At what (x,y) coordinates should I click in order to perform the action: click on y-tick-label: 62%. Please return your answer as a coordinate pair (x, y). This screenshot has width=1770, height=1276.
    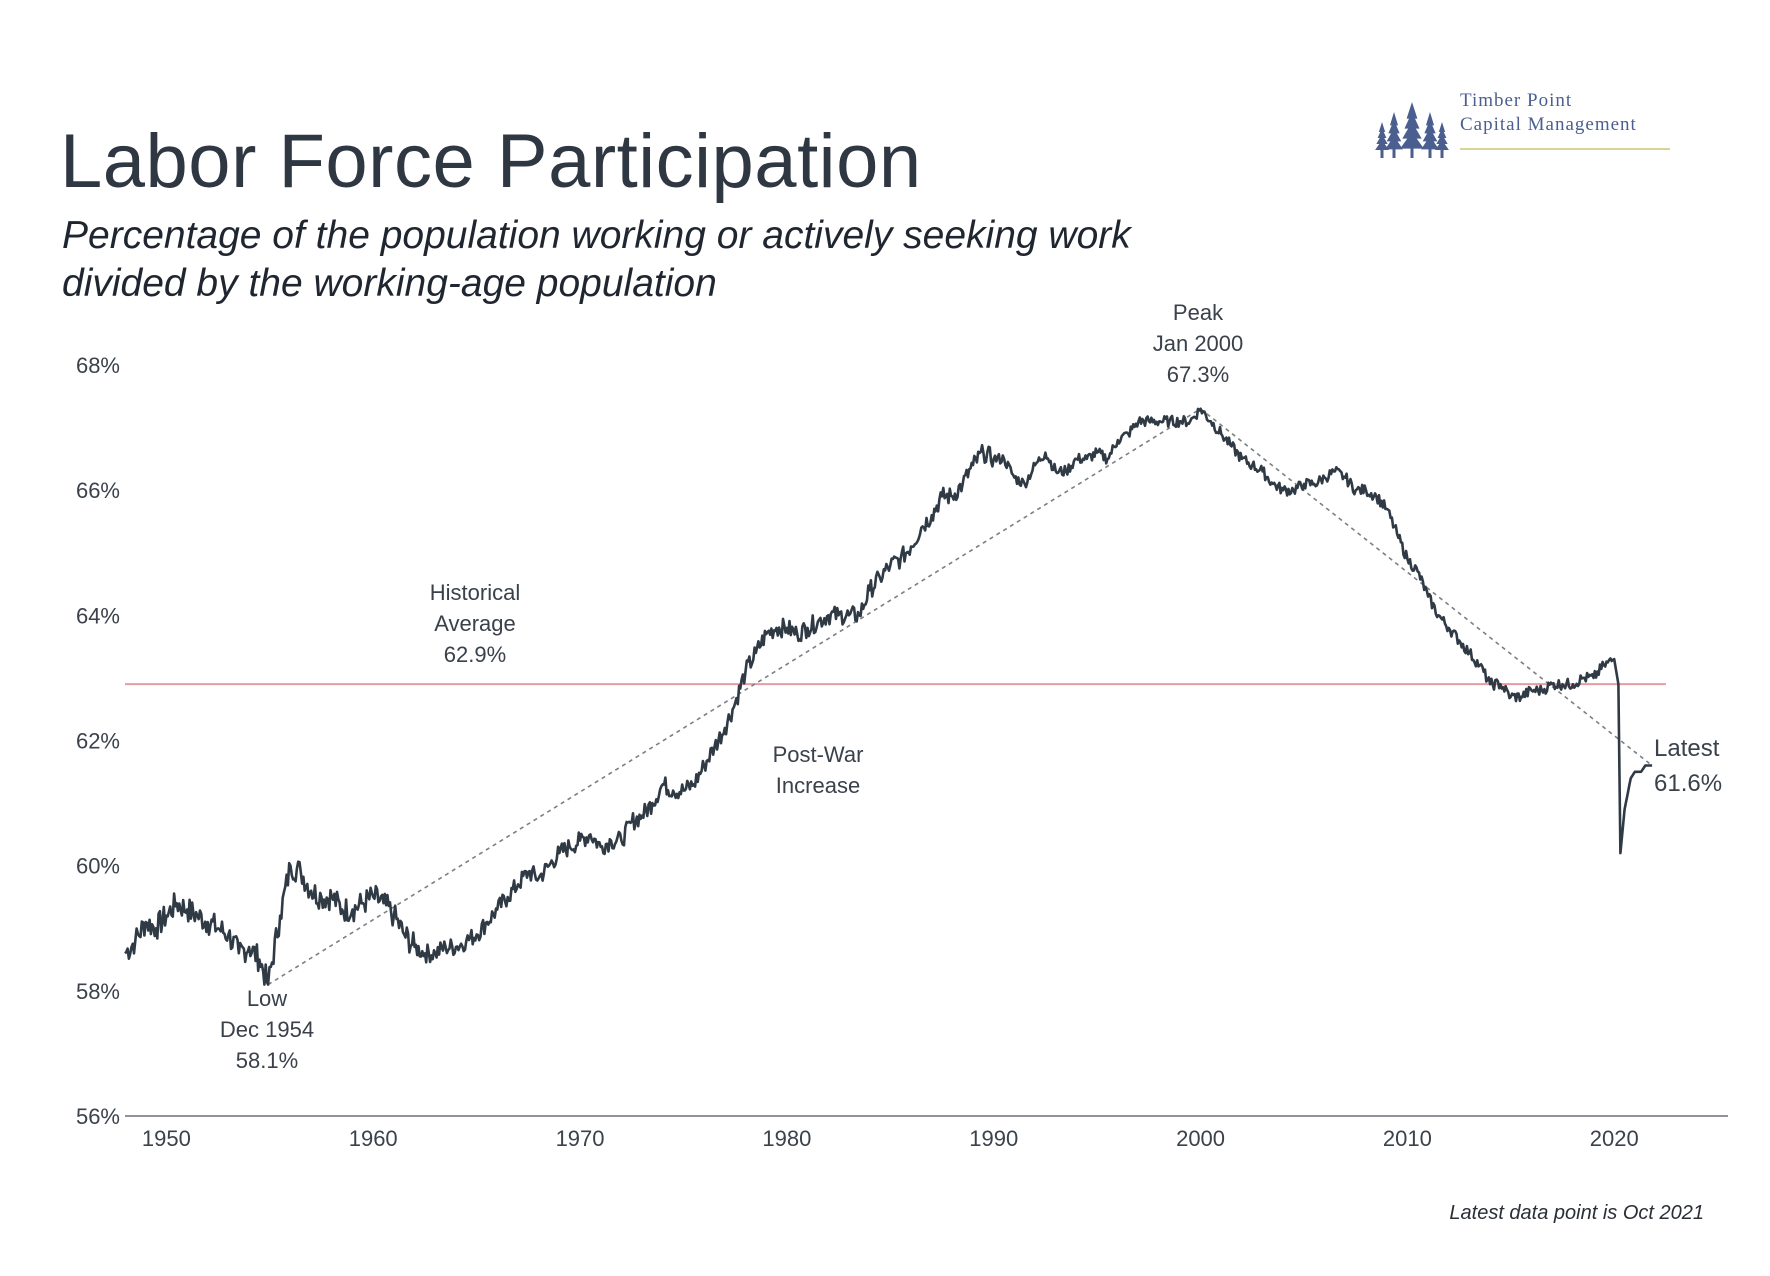
    Looking at the image, I should click on (98, 741).